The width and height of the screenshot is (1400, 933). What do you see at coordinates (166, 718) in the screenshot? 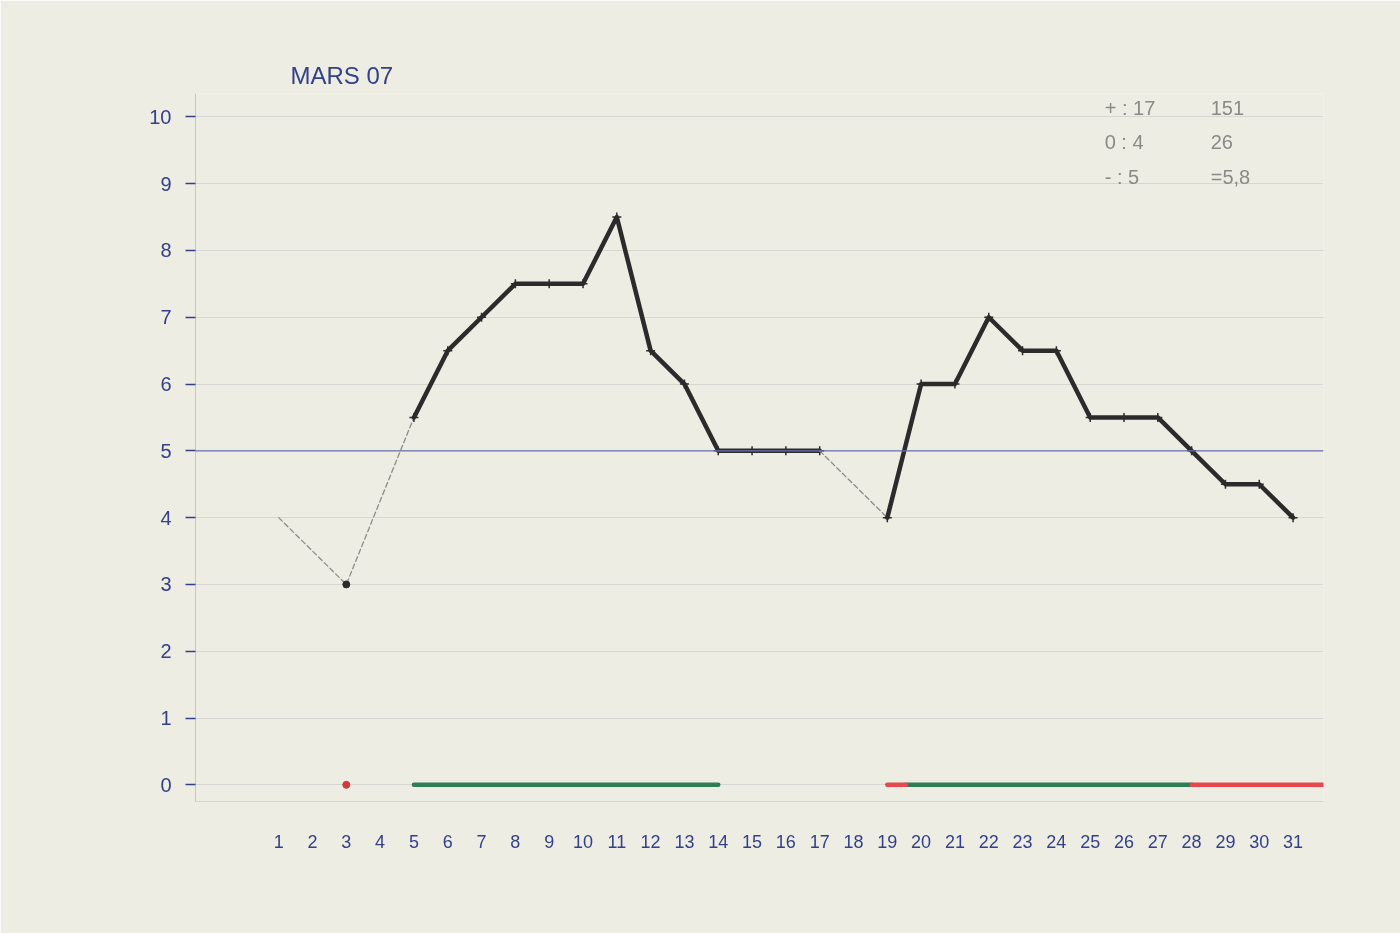
I see `y-tick-label: 1` at bounding box center [166, 718].